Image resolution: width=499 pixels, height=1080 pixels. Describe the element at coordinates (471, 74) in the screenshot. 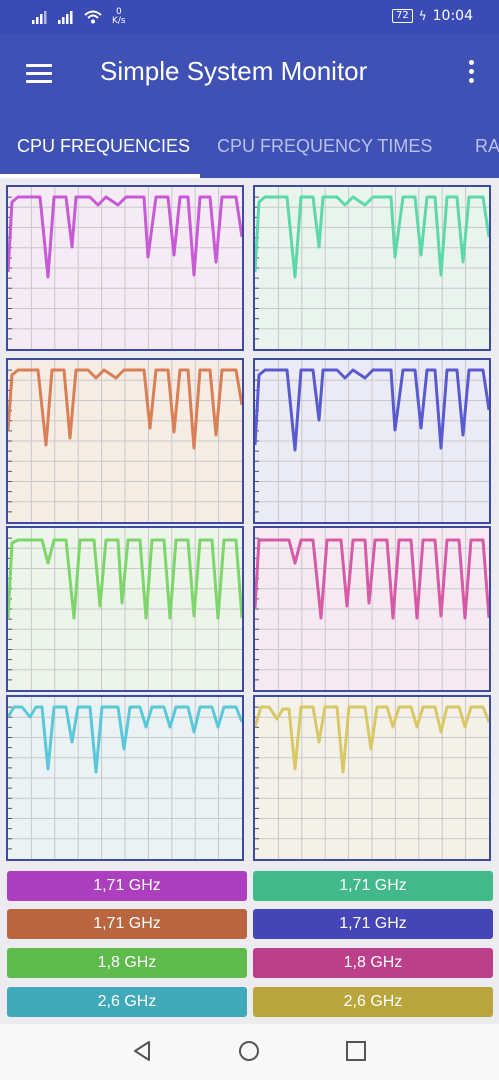

I see `more-options-icon` at that location.